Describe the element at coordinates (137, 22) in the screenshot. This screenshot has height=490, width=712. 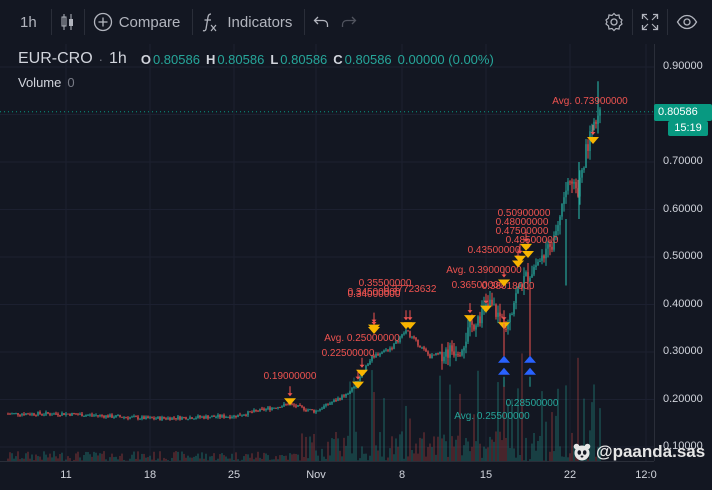
I see `compare-button: Compare` at that location.